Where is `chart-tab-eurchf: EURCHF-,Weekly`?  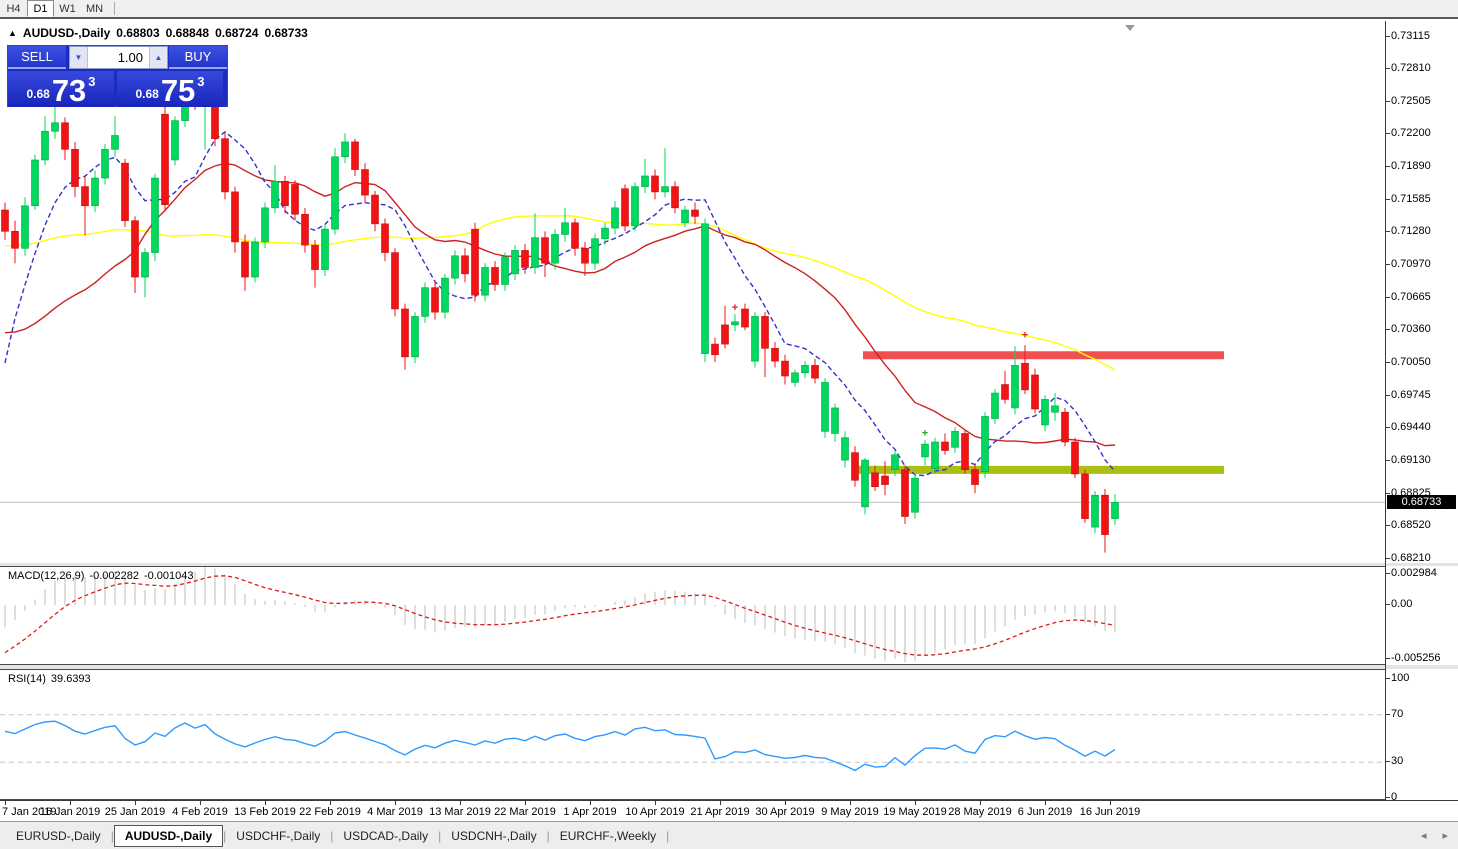 chart-tab-eurchf: EURCHF-,Weekly is located at coordinates (608, 835).